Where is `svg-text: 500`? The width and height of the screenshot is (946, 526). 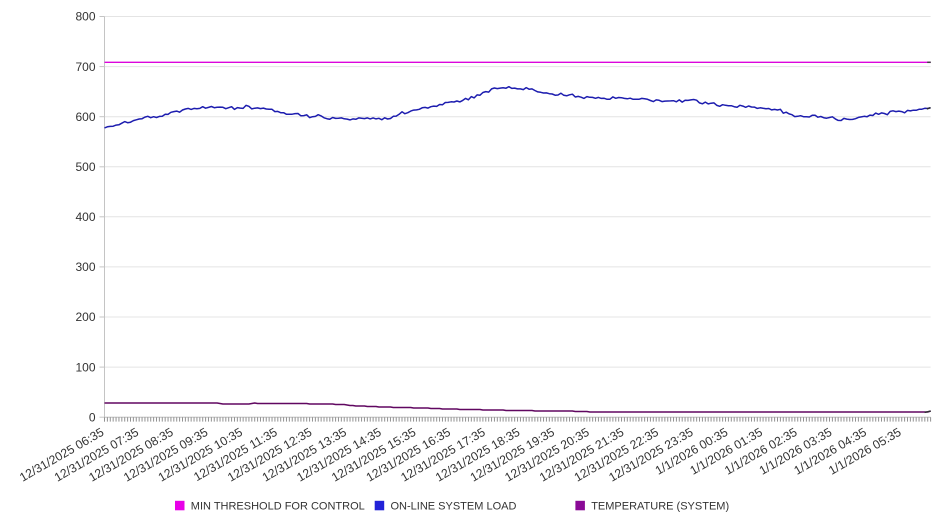
svg-text: 500 is located at coordinates (85, 167).